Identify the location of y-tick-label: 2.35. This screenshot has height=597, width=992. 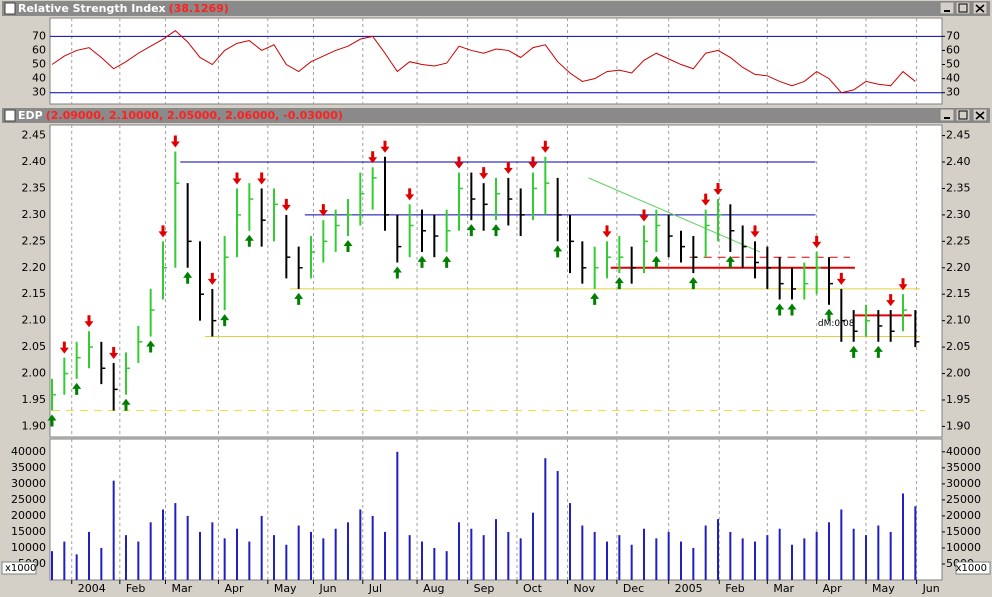
(958, 187).